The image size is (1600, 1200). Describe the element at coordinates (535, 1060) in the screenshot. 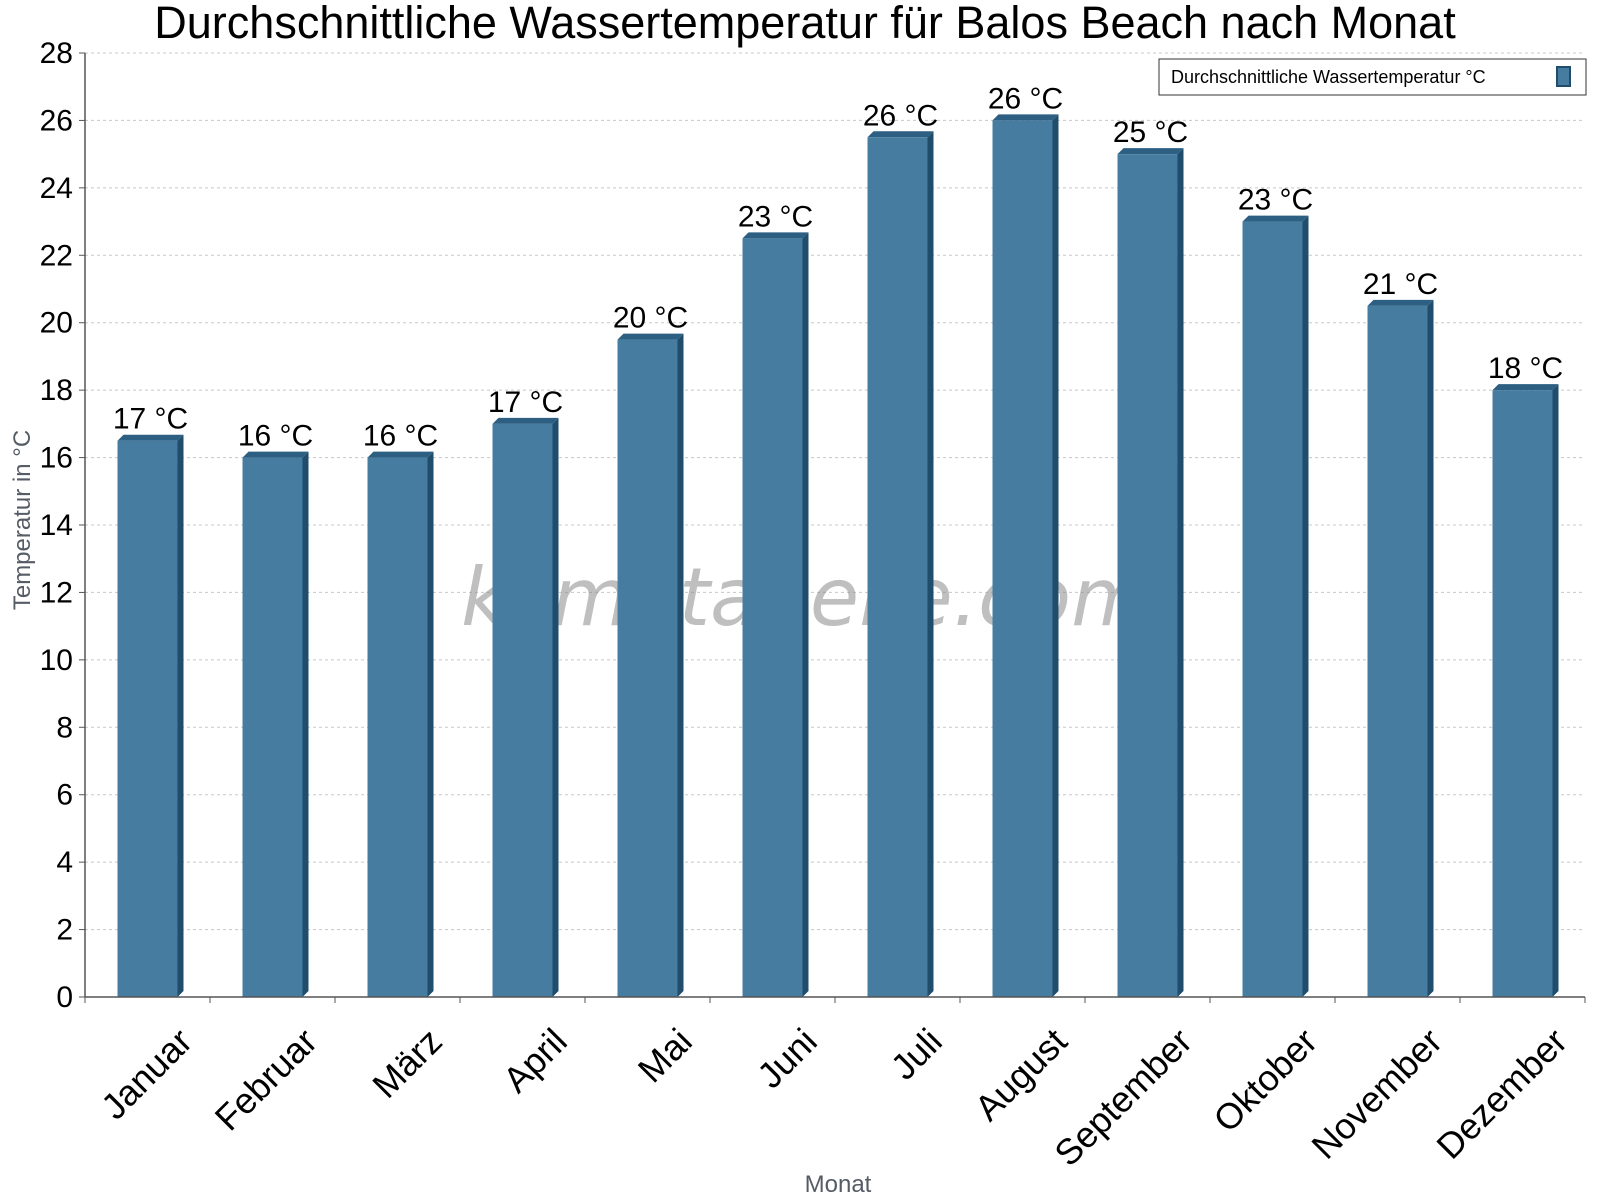

I see `x-tick-label: April` at that location.